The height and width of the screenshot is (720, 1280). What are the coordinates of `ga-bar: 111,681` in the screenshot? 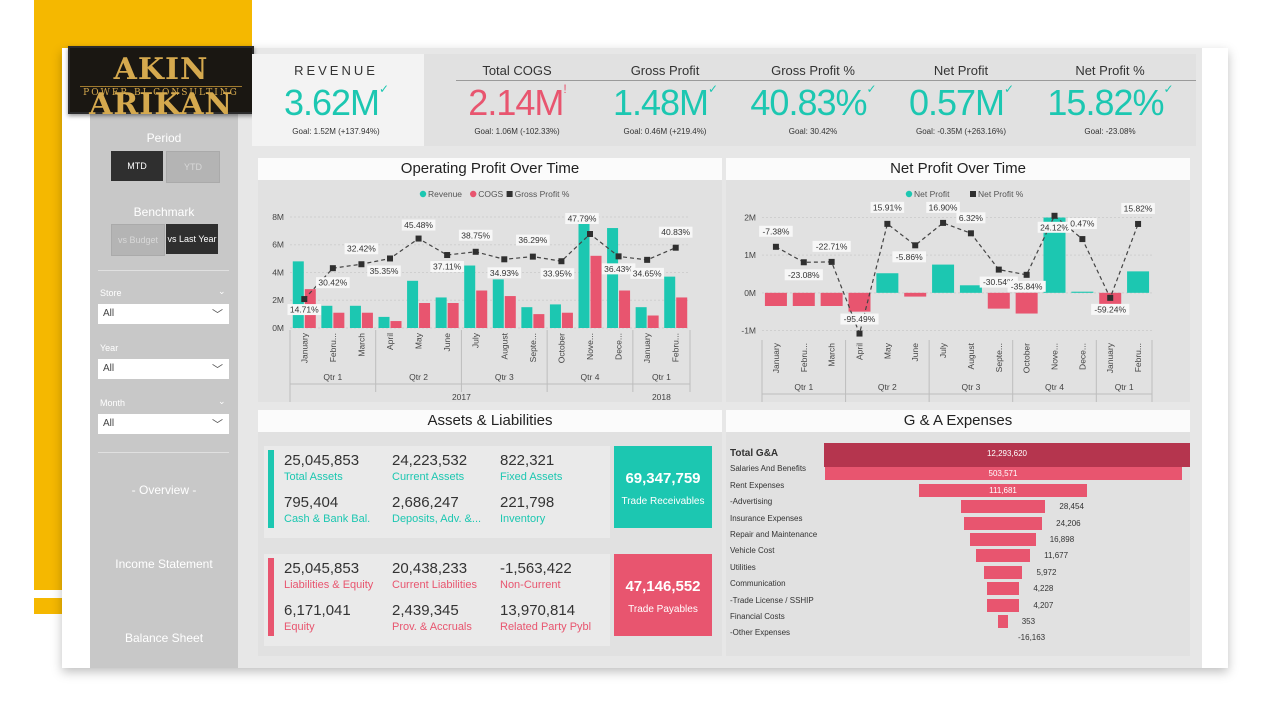 It's located at (1003, 490).